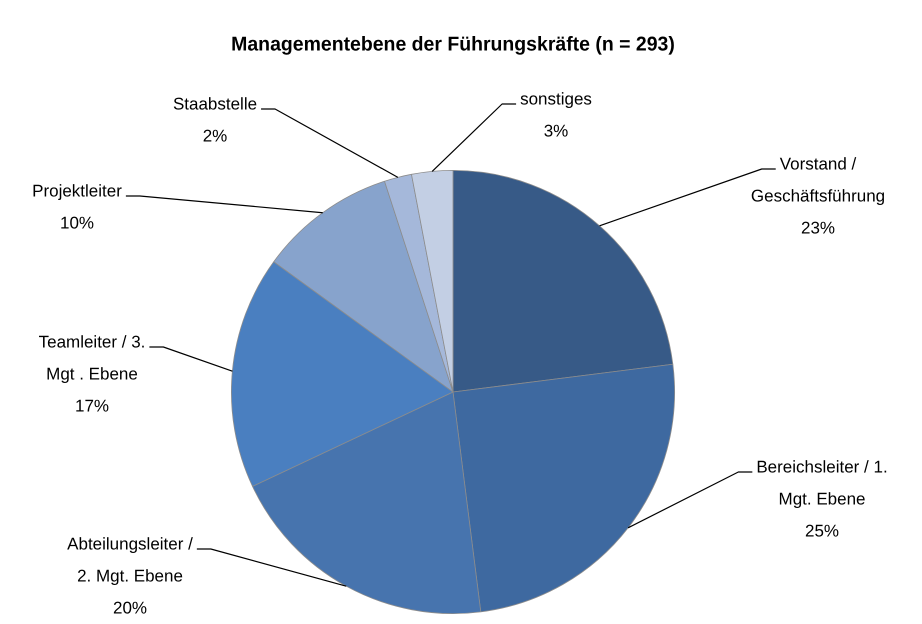  Describe the element at coordinates (215, 136) in the screenshot. I see `data-label: 2%` at that location.